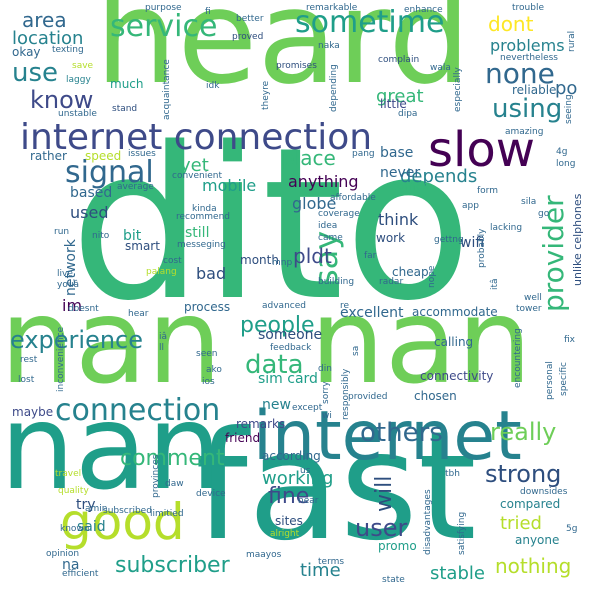 This screenshot has width=590, height=590. Describe the element at coordinates (521, 523) in the screenshot. I see `word-tried: tried` at that location.